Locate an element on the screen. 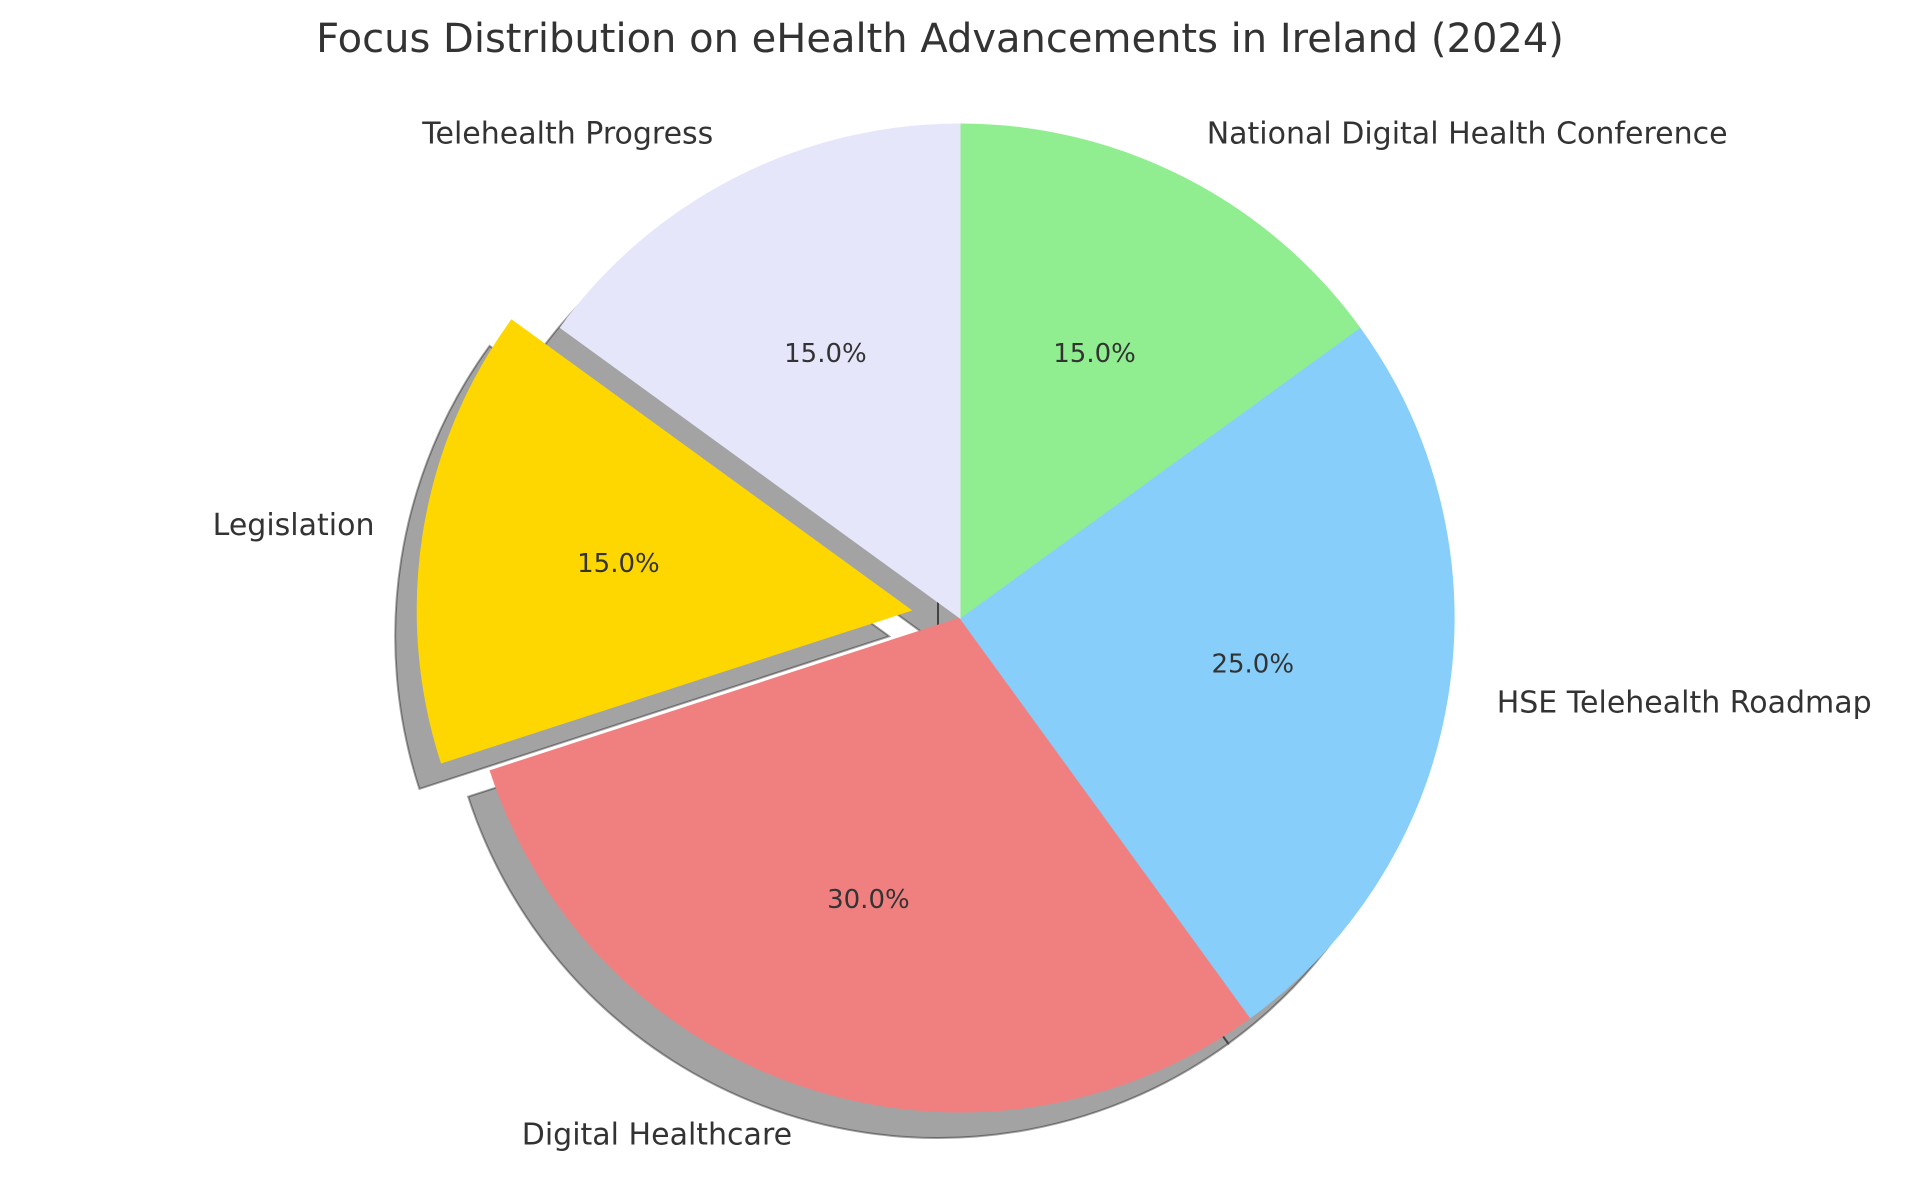 The image size is (1921, 1180). pct-label-telehealth-progress: 15.0% is located at coordinates (825, 354).